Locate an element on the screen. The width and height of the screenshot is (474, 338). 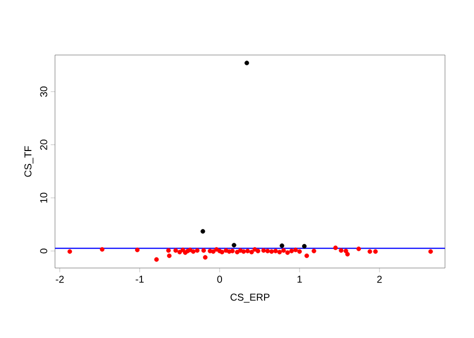
x-tick-label: 2 is located at coordinates (379, 279).